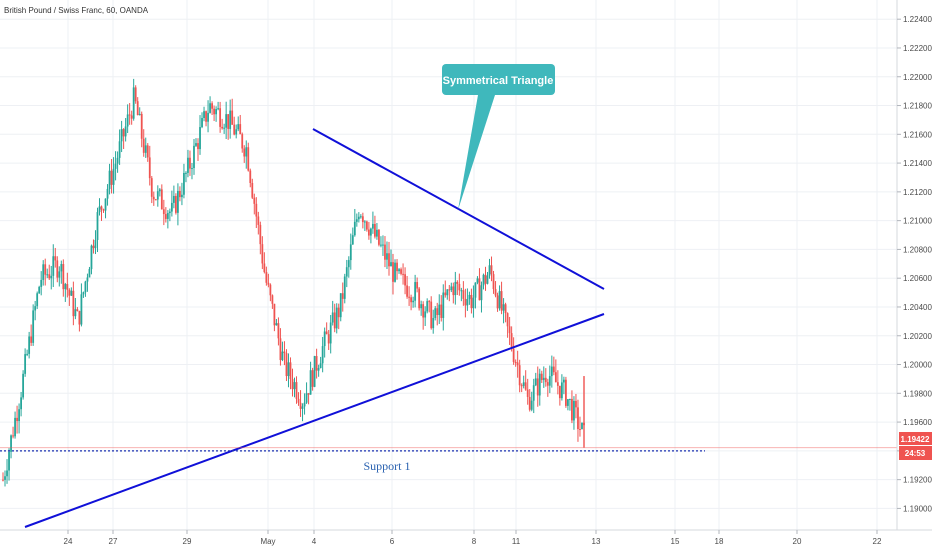  What do you see at coordinates (187, 541) in the screenshot?
I see `x-tick-label: 29` at bounding box center [187, 541].